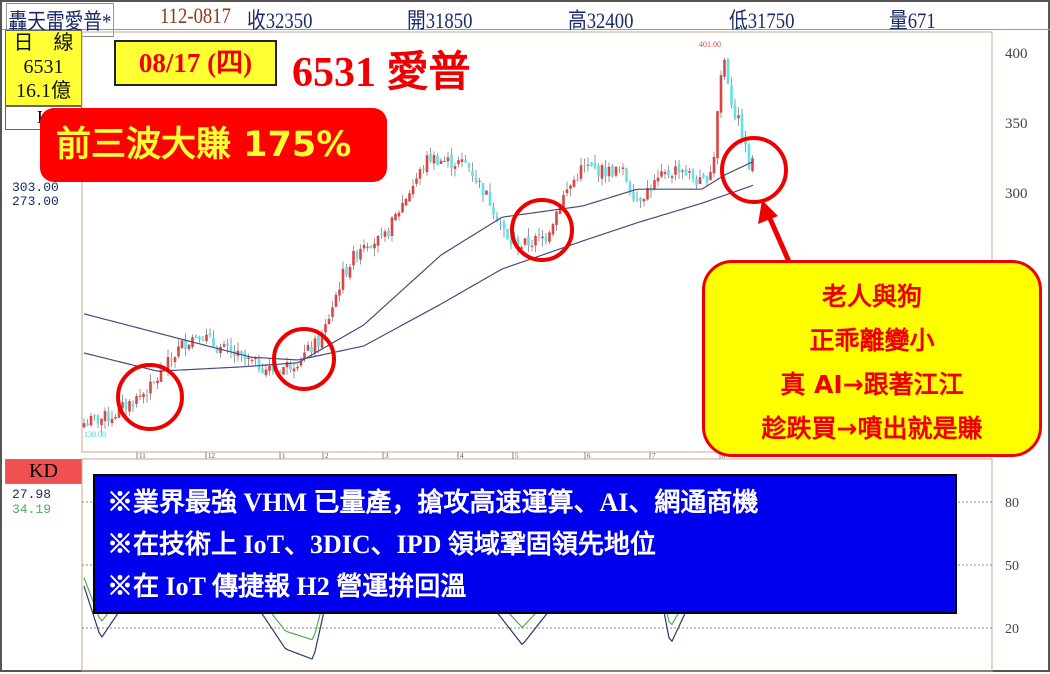 Image resolution: width=1050 pixels, height=674 pixels. I want to click on period-panel: 日 線 6531 16.1億, so click(43, 68).